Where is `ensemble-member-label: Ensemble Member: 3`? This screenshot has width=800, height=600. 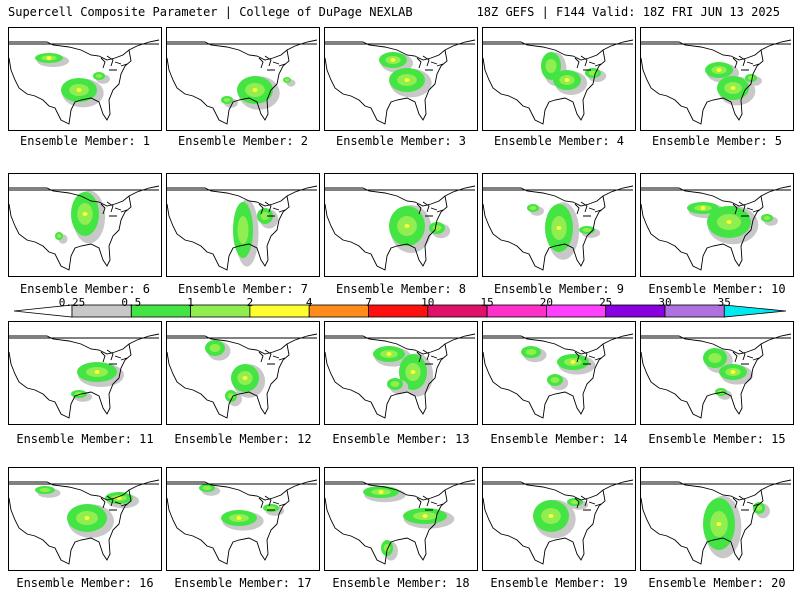 ensemble-member-label: Ensemble Member: 3 is located at coordinates (401, 141).